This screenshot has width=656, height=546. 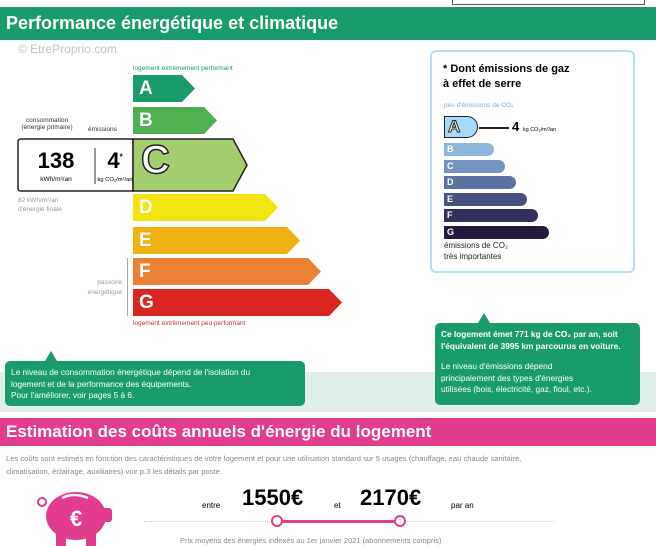 I want to click on per-year-label: par an, so click(x=462, y=505).